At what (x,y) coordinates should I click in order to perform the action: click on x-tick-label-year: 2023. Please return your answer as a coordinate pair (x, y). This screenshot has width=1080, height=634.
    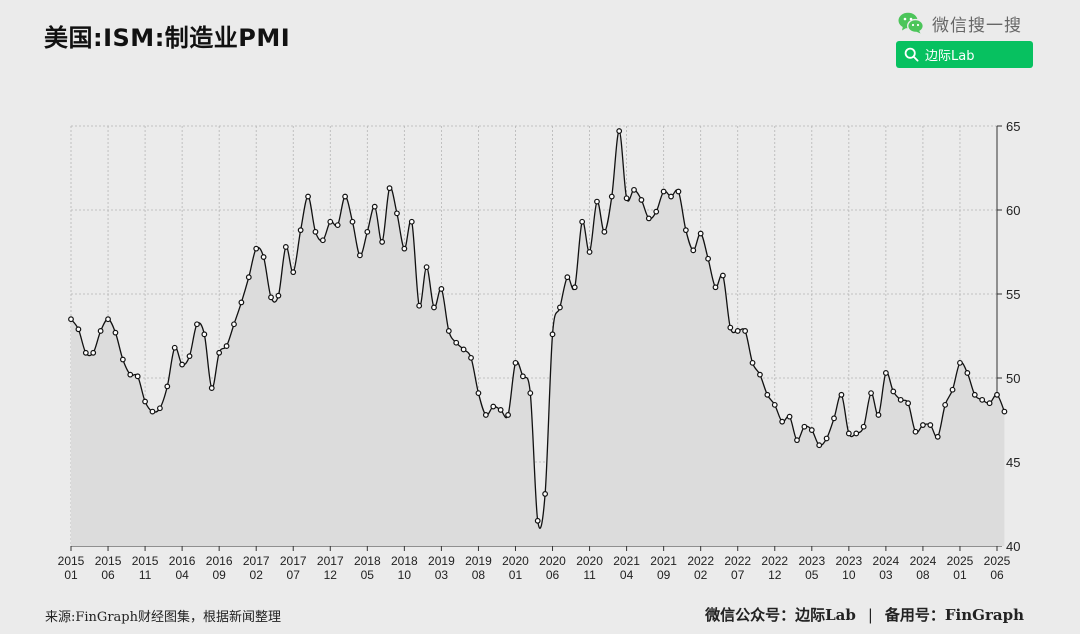
    Looking at the image, I should click on (811, 561).